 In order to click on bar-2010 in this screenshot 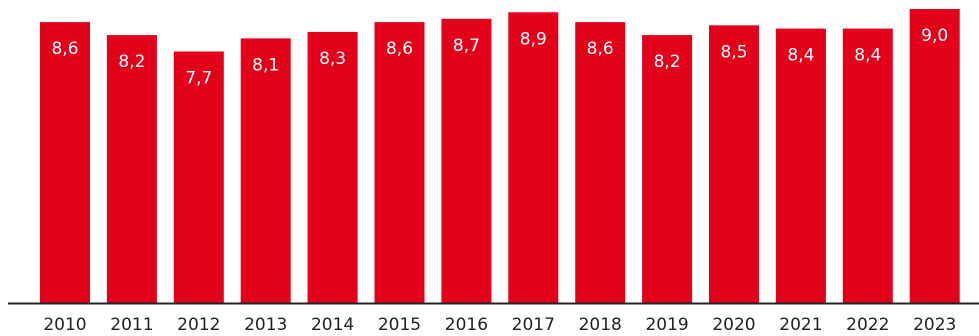, I will do `click(65, 162)`.